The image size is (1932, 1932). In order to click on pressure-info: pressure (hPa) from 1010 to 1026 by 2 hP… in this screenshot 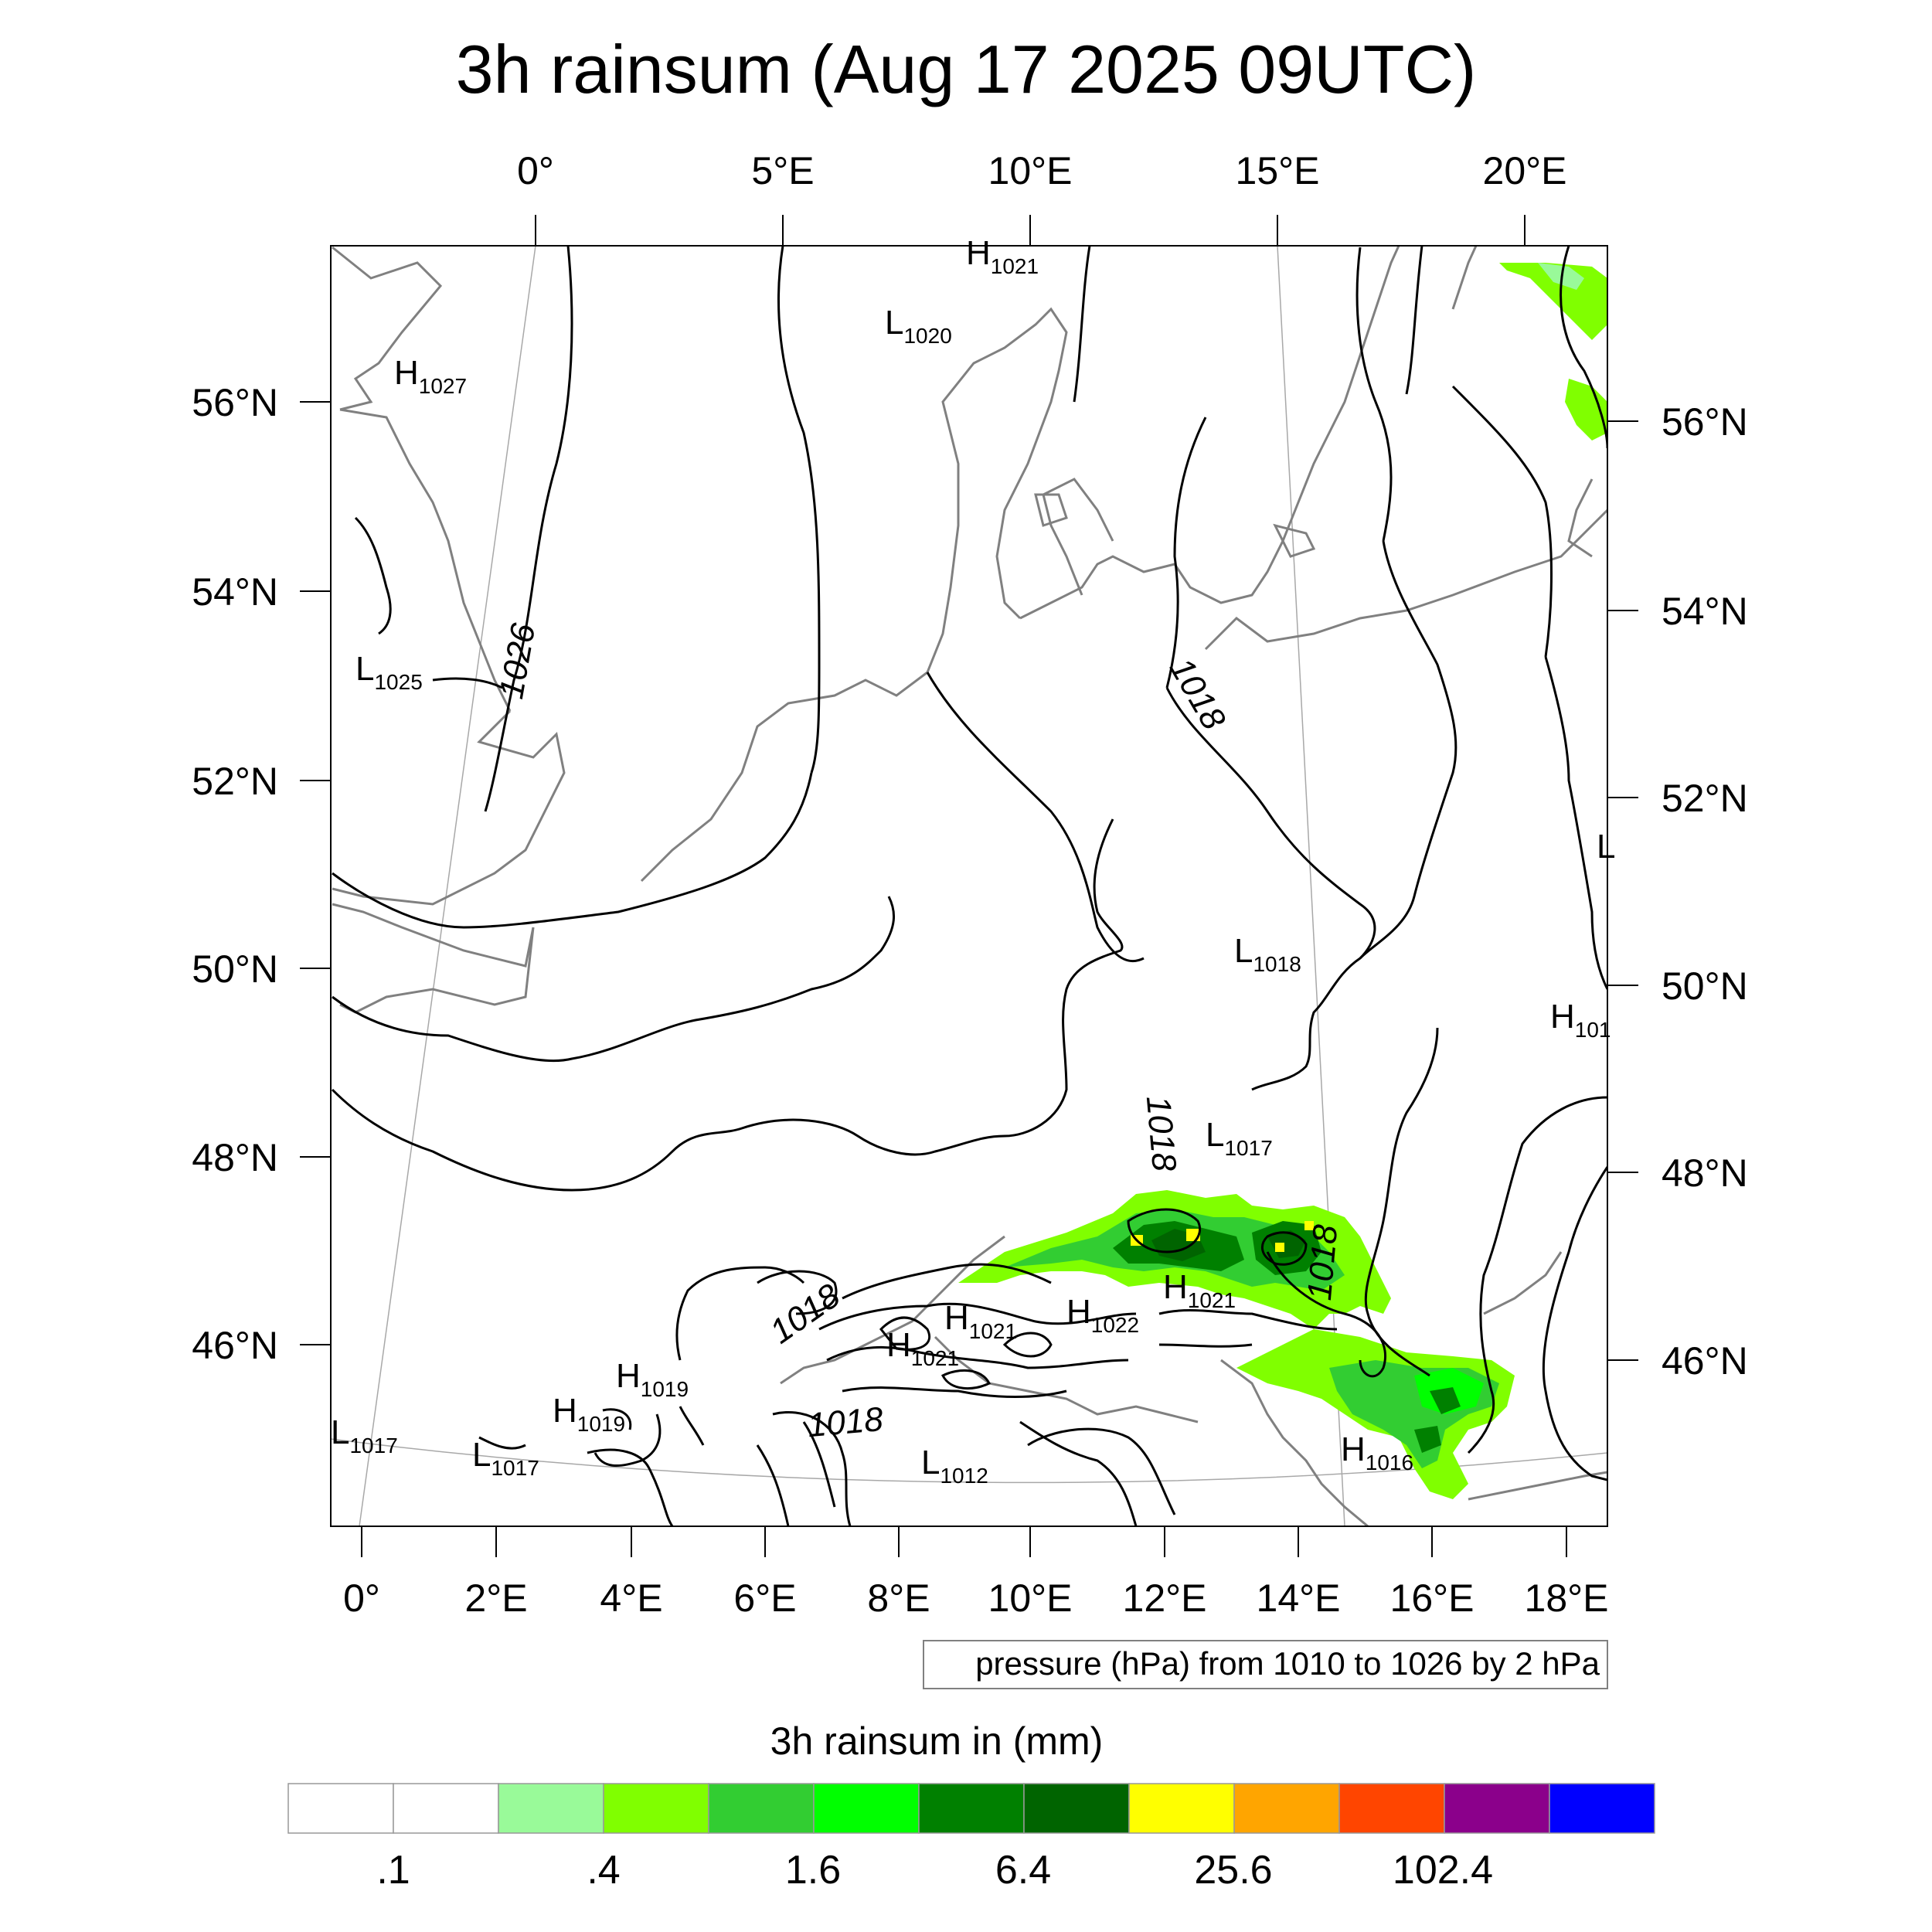, I will do `click(1265, 1665)`.